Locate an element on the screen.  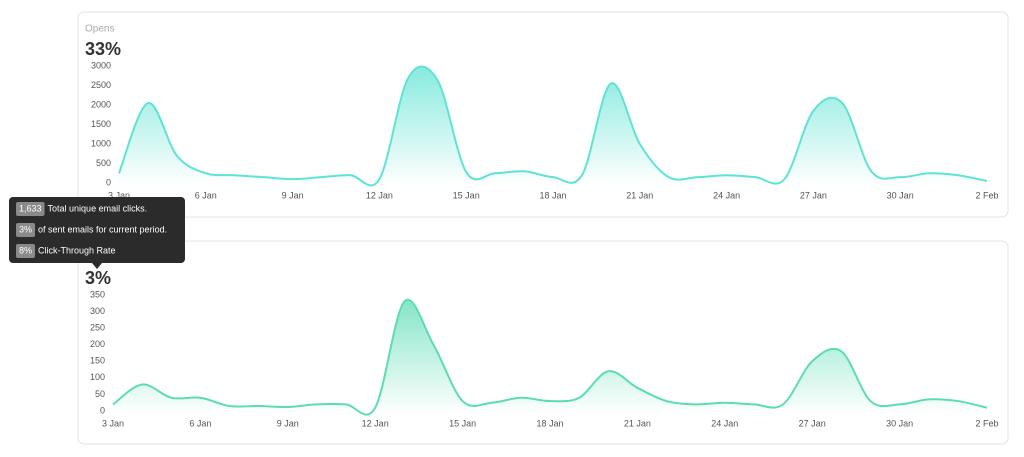
y-tick-label: 50 is located at coordinates (100, 394).